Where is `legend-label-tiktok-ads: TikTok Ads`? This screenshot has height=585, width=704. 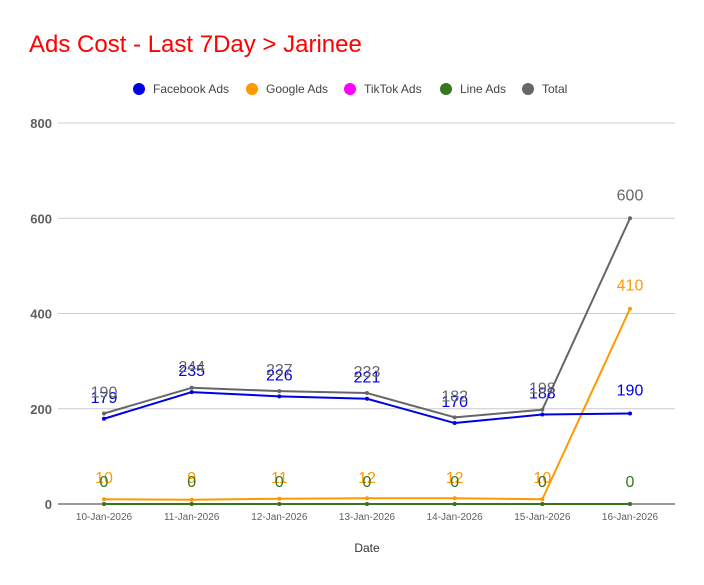
legend-label-tiktok-ads: TikTok Ads is located at coordinates (393, 89).